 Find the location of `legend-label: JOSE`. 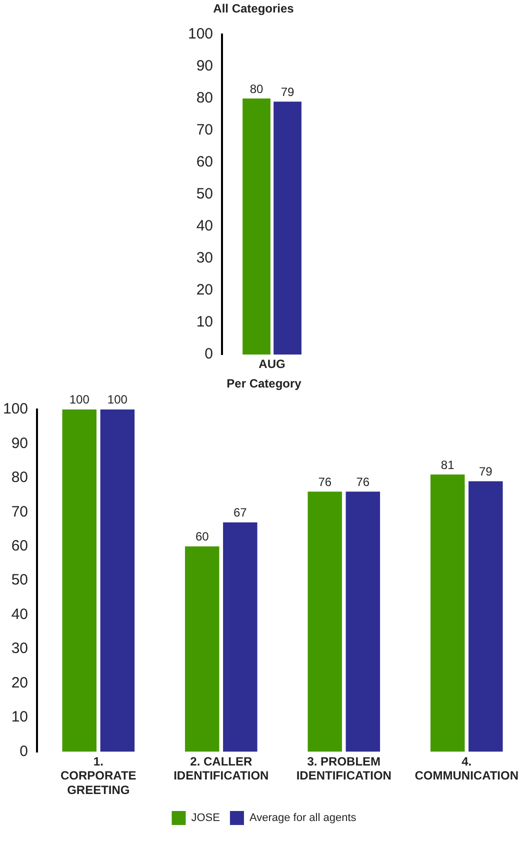

legend-label: JOSE is located at coordinates (205, 818).